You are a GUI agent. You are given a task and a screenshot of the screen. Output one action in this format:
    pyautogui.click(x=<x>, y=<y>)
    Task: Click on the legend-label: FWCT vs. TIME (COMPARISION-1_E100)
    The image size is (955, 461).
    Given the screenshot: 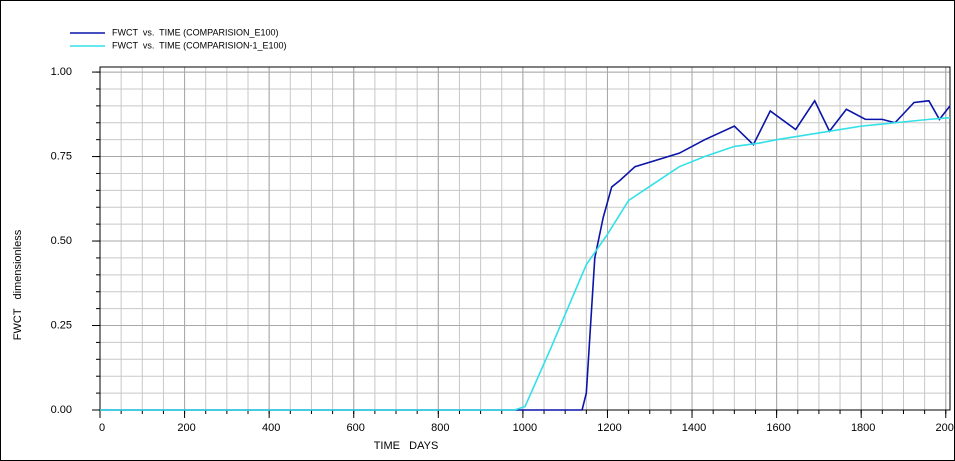 What is the action you would take?
    pyautogui.click(x=199, y=45)
    